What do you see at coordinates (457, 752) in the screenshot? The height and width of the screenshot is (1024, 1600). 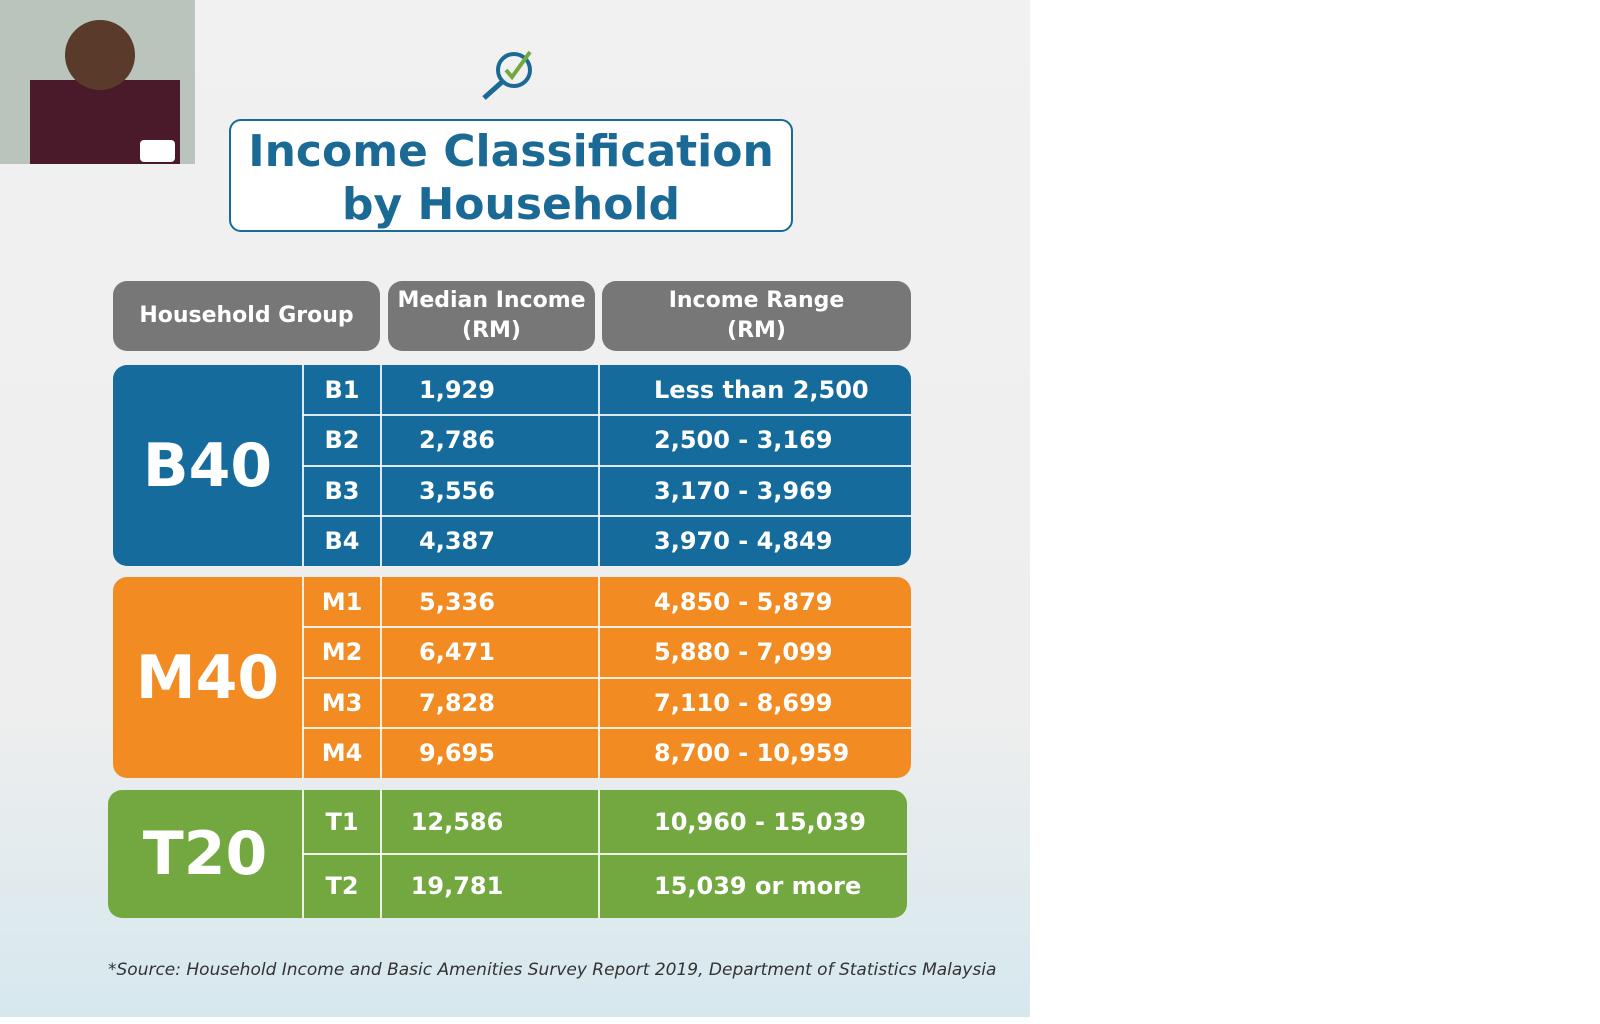 I see `median-income: 9,695` at bounding box center [457, 752].